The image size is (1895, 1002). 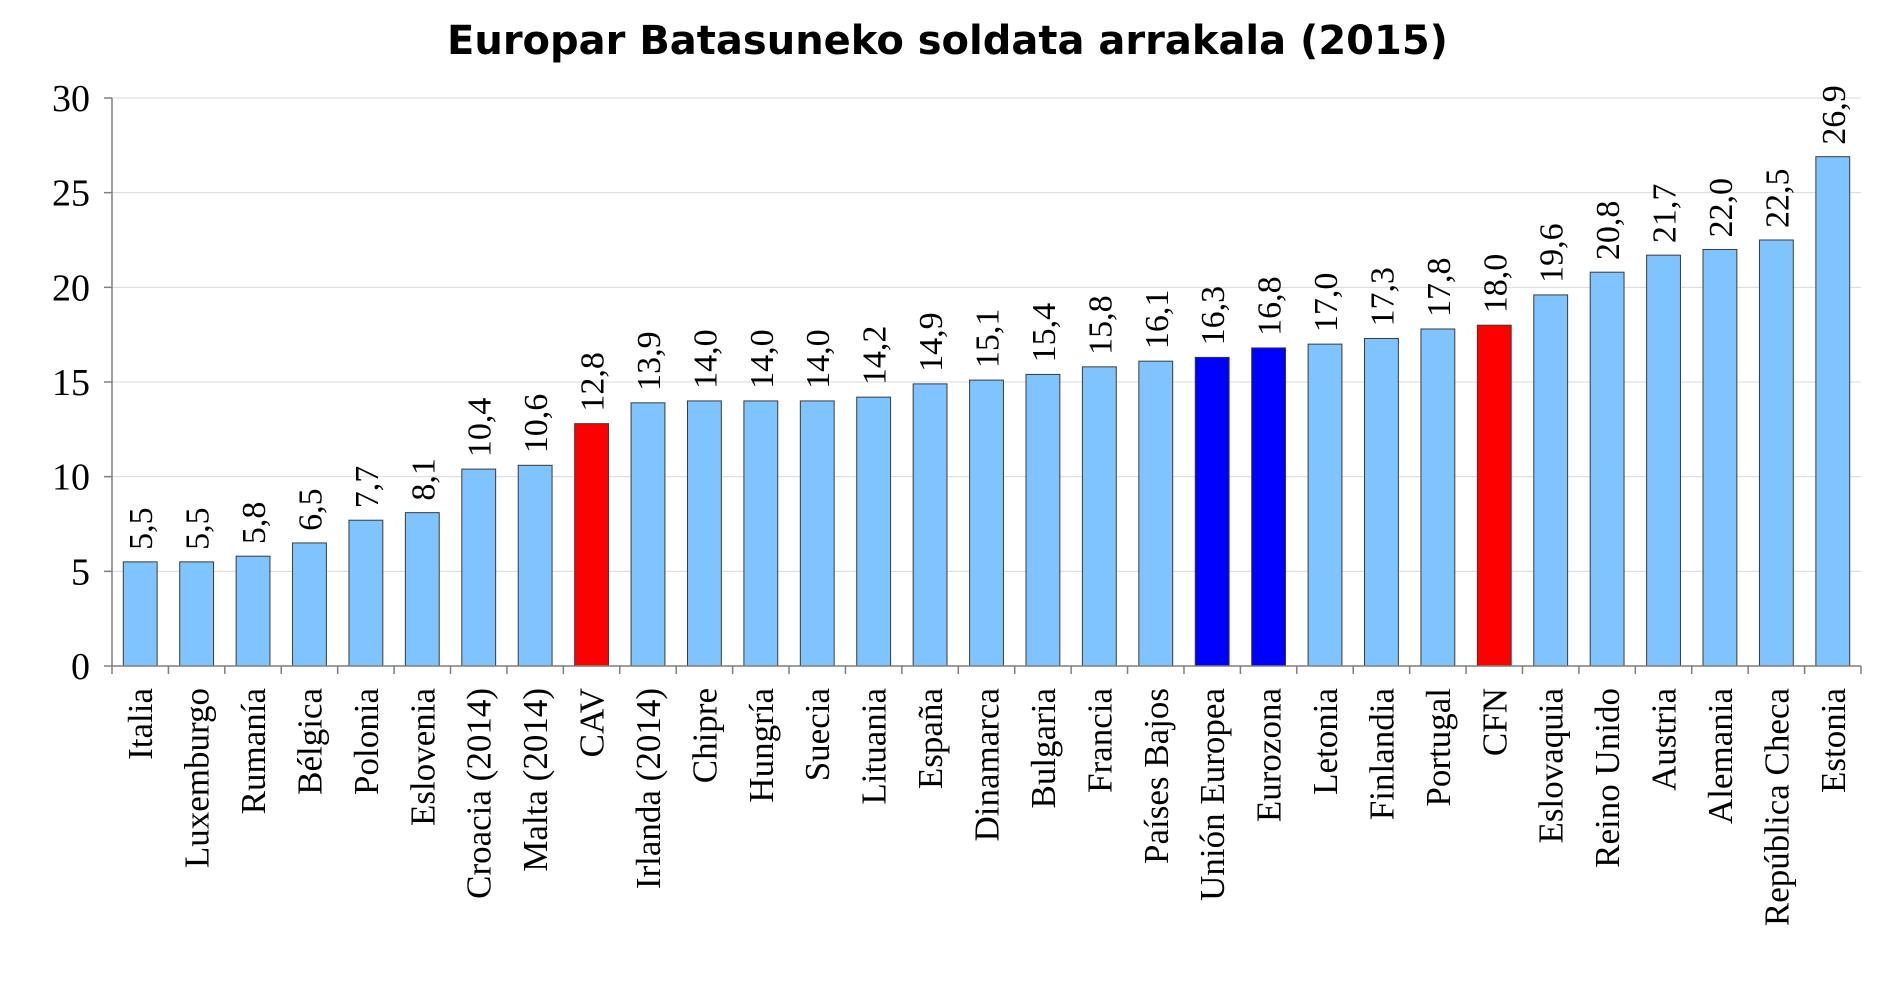 What do you see at coordinates (875, 356) in the screenshot?
I see `data-label: 14,2` at bounding box center [875, 356].